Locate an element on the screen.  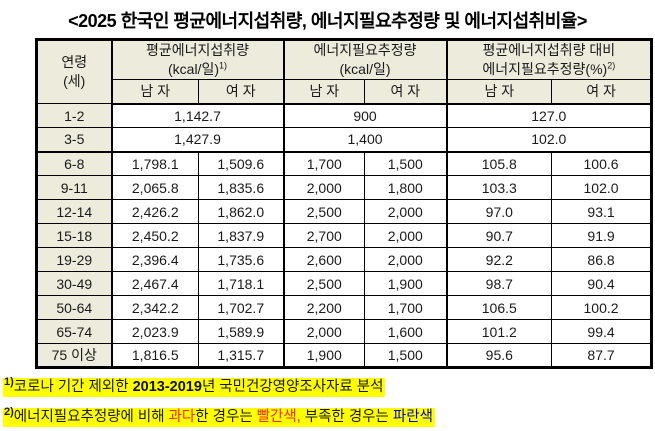
age-cell: 50-64 is located at coordinates (74, 307).